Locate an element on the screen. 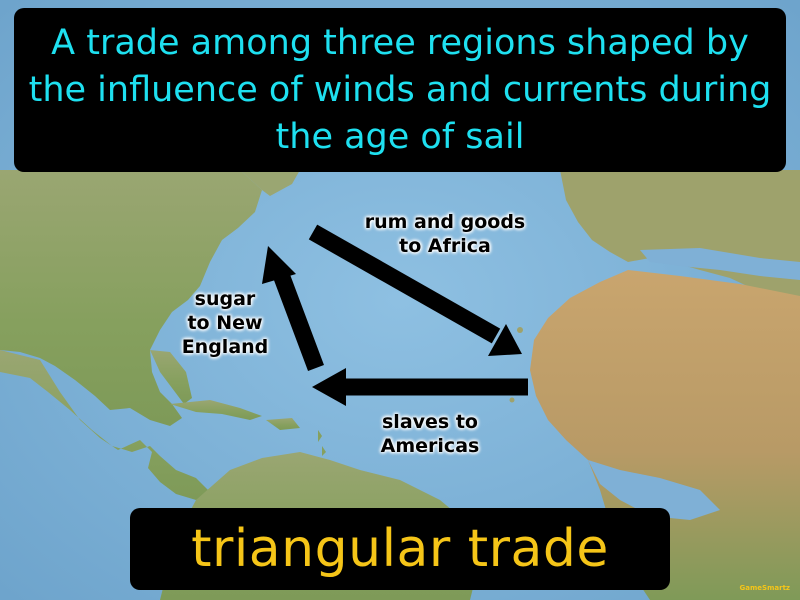 This screenshot has height=600, width=800. arrow-to-americas-head is located at coordinates (329, 387).